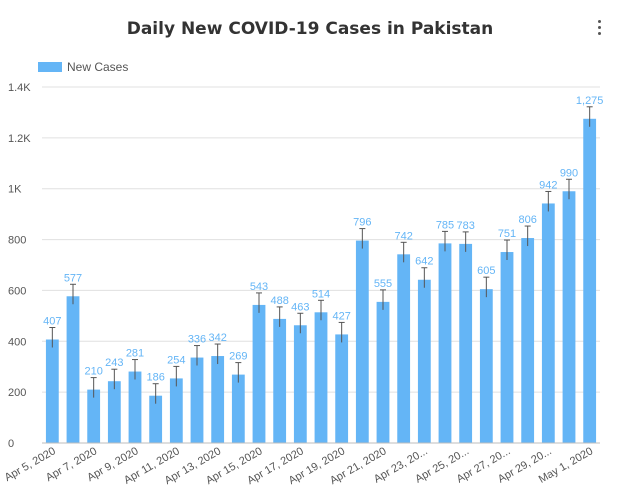 The height and width of the screenshot is (495, 640). I want to click on data-label: 514, so click(321, 294).